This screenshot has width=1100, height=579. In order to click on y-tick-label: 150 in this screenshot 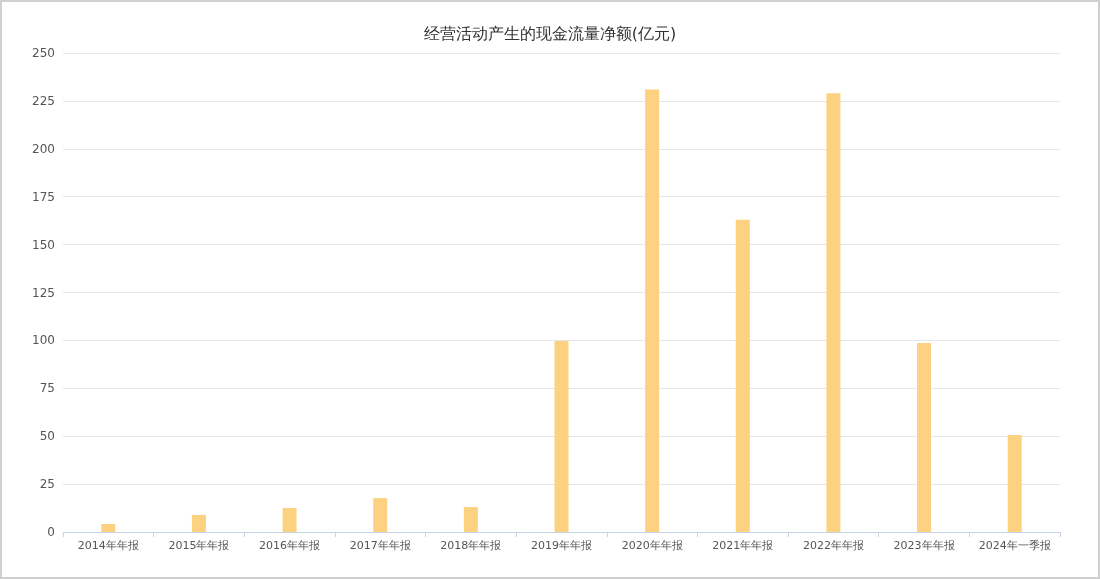, I will do `click(43, 244)`.